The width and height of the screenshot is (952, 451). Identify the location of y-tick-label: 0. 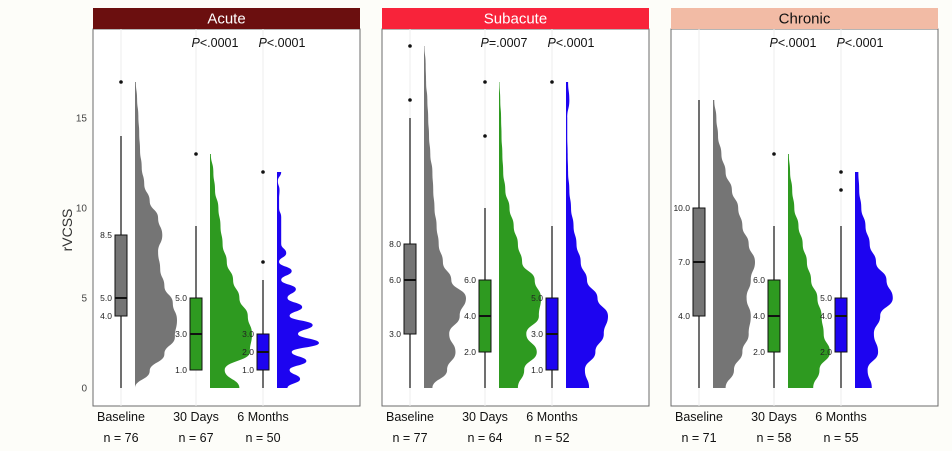
(84, 389).